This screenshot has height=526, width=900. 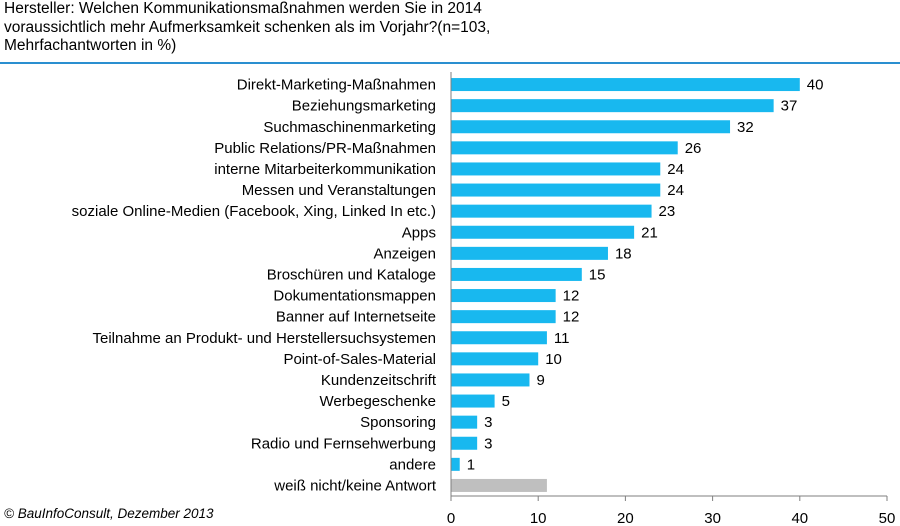 I want to click on category-label: Direkt-Marketing-Maßnahmen, so click(x=336, y=85).